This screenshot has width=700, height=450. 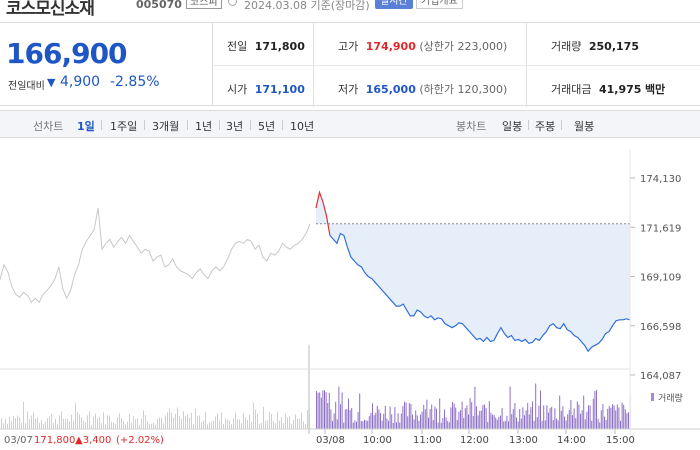 I want to click on y-tick-label: 174,130, so click(x=660, y=179).